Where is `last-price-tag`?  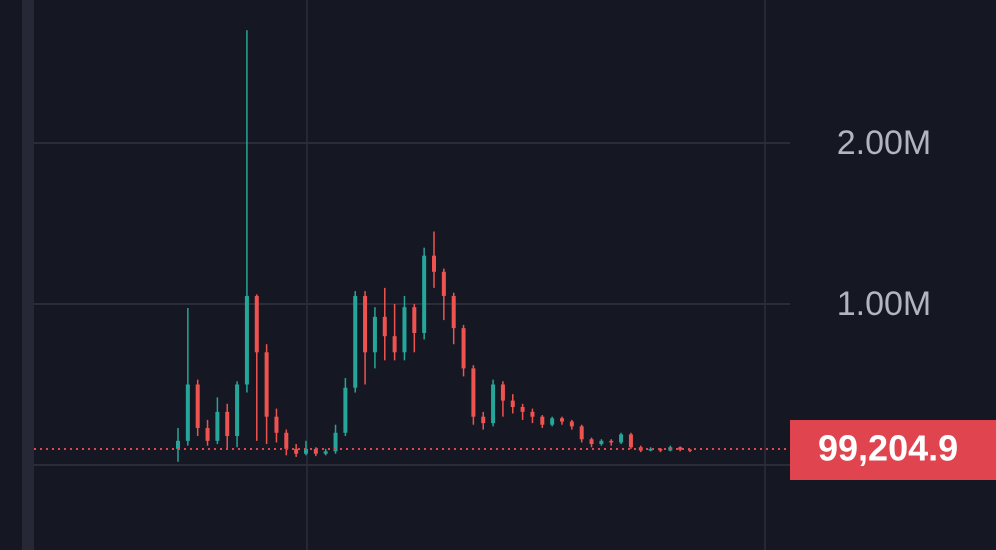 last-price-tag is located at coordinates (893, 450).